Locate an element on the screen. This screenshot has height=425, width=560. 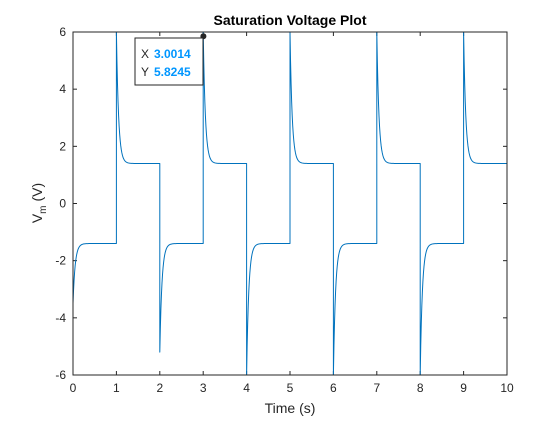
y-axis-label-subscript: m is located at coordinates (43, 209).